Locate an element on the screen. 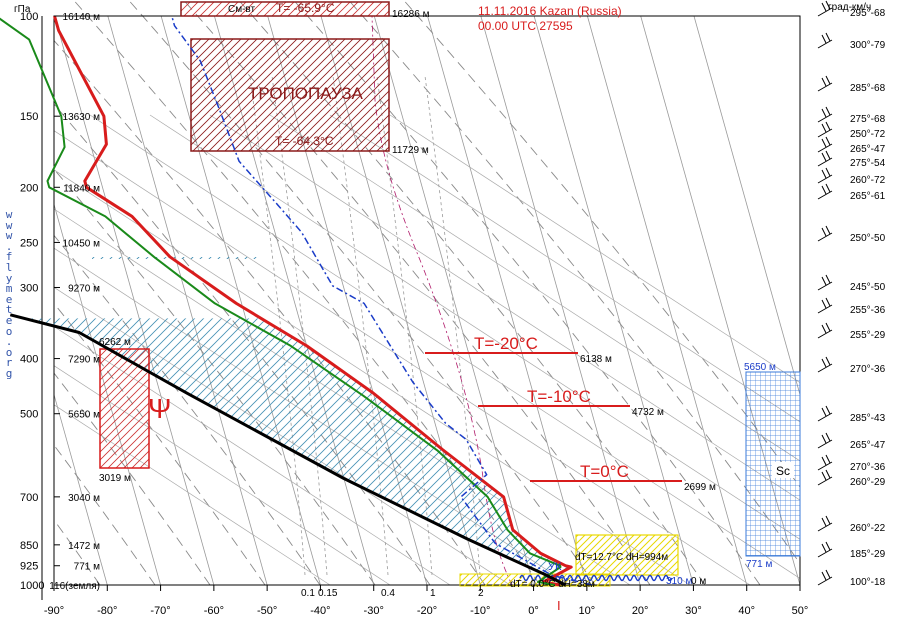 This screenshot has width=900, height=625. y-tick-label: 400 is located at coordinates (29, 360).